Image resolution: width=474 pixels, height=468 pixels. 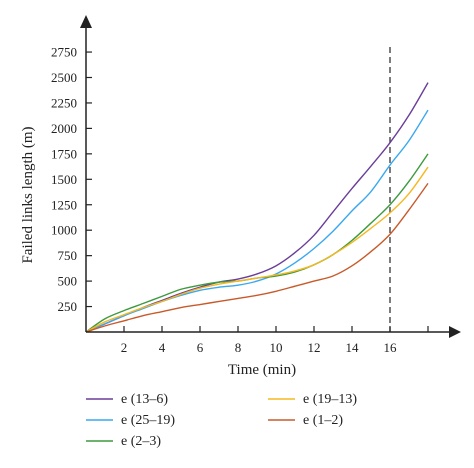 I want to click on legend-label: e (19–13), so click(x=330, y=399).